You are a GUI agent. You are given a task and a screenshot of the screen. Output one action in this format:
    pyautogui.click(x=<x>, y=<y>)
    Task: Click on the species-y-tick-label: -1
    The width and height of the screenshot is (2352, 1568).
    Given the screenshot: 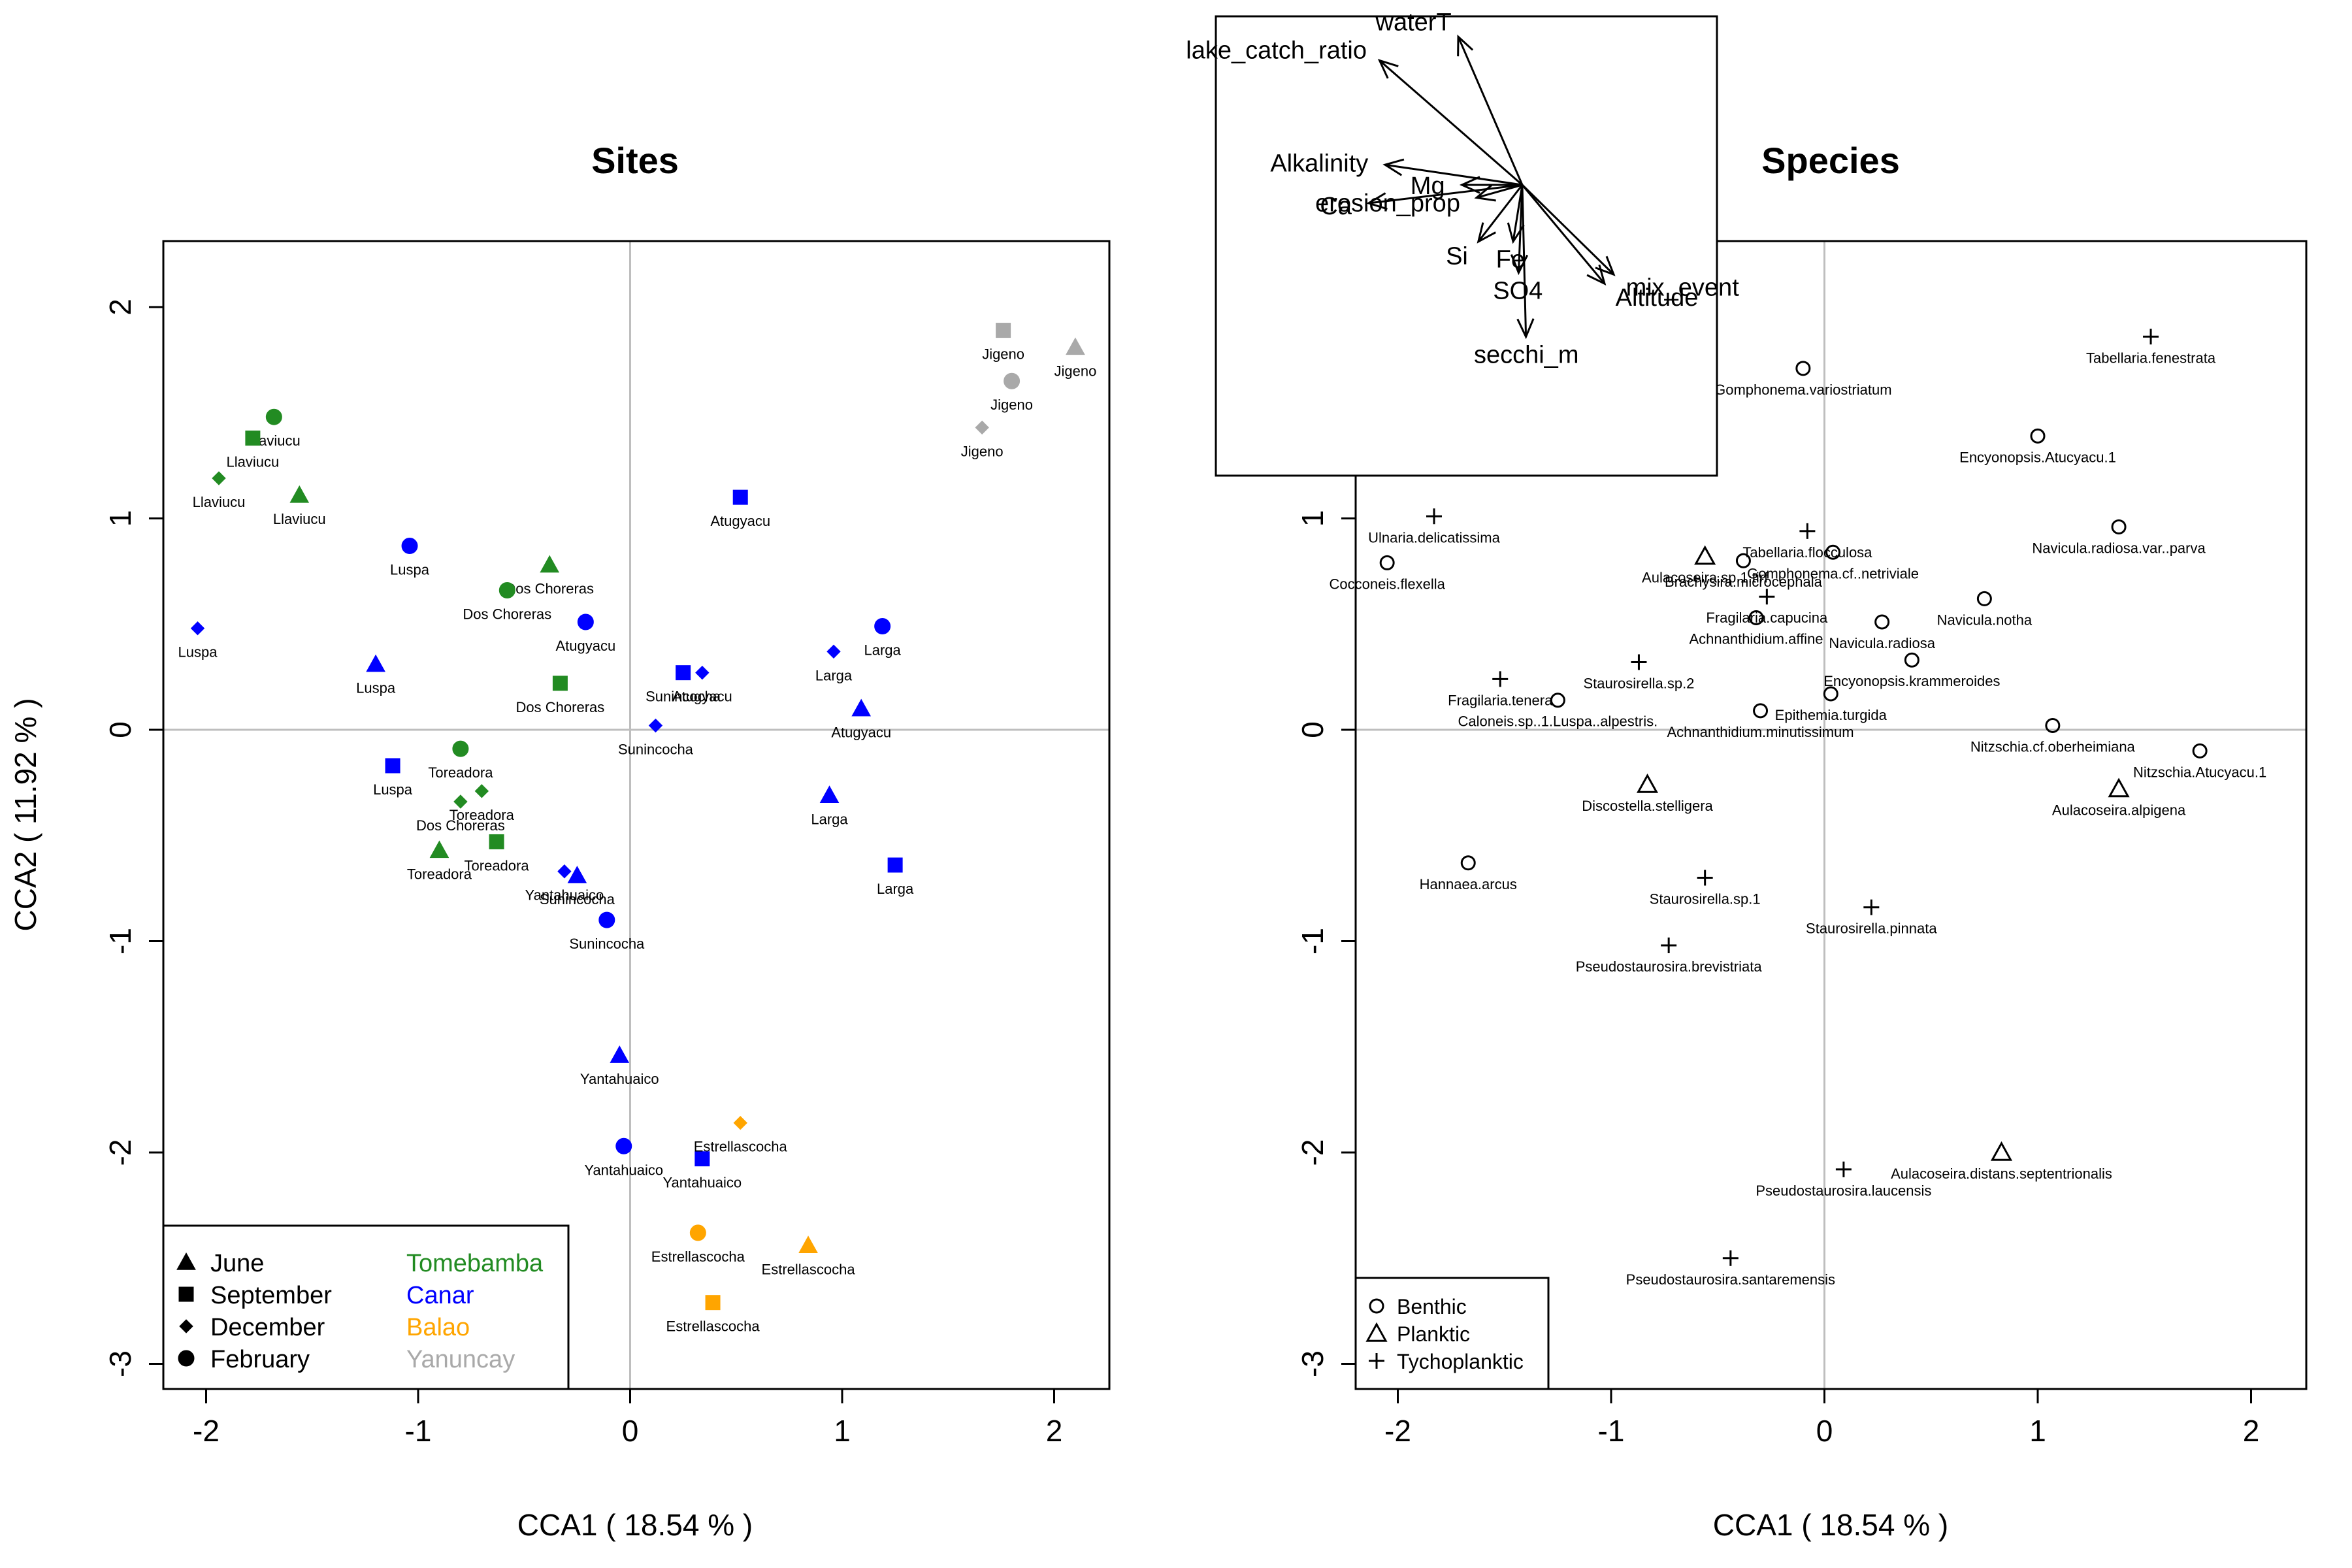 What is the action you would take?
    pyautogui.click(x=1313, y=941)
    